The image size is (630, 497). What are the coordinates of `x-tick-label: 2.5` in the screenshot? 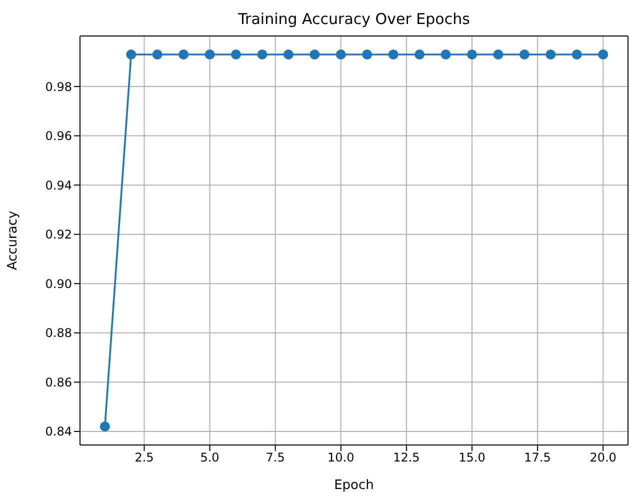 It's located at (144, 457).